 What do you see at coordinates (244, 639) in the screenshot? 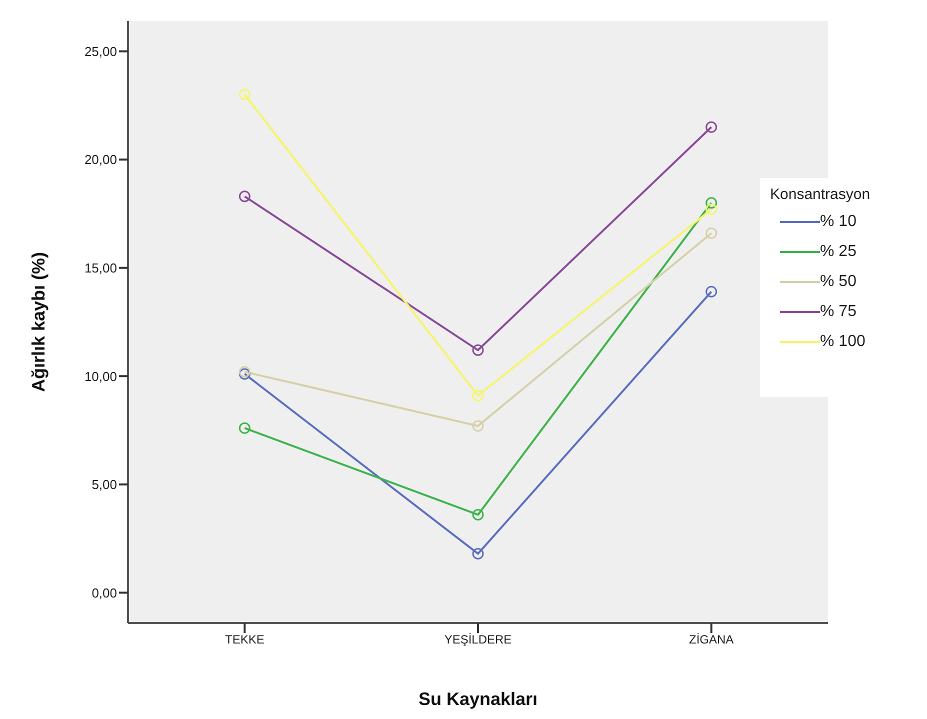
I see `x-tick-label: TEKKE` at bounding box center [244, 639].